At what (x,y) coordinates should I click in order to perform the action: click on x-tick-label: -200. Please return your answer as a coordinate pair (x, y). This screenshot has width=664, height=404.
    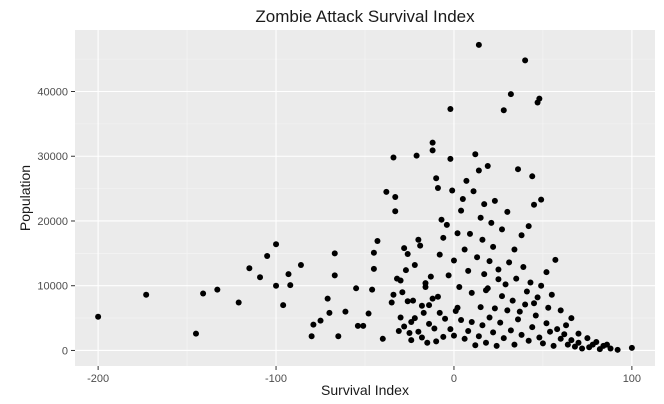
    Looking at the image, I should click on (98, 379).